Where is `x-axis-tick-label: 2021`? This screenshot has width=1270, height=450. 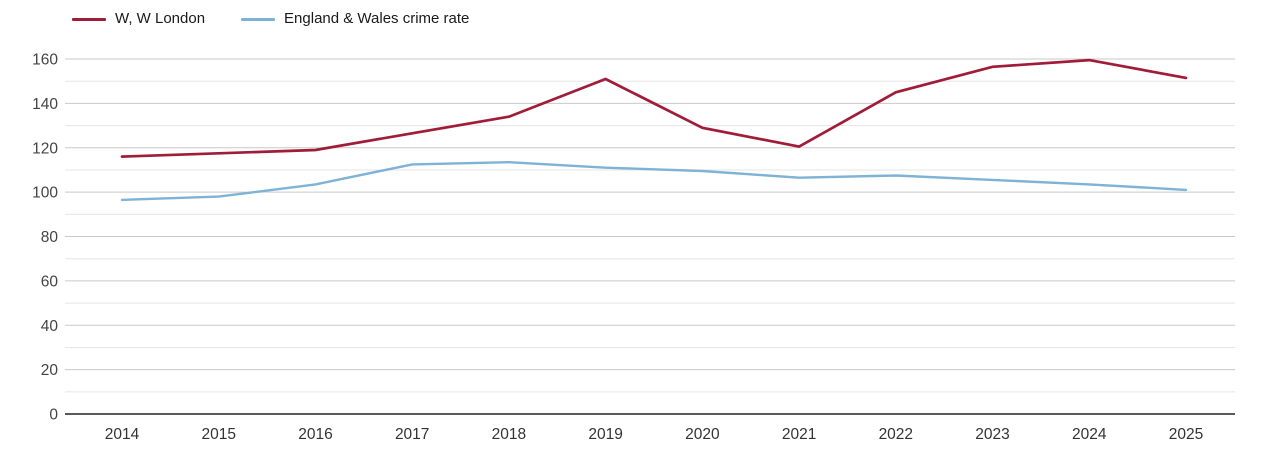 x-axis-tick-label: 2021 is located at coordinates (799, 434).